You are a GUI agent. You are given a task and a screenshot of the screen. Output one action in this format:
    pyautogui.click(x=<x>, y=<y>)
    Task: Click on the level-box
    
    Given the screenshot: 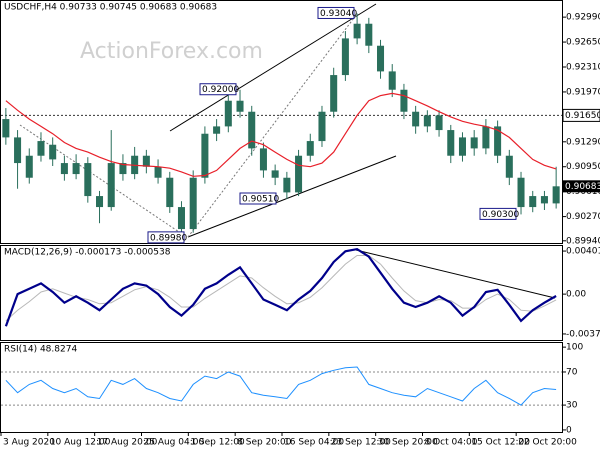 What is the action you would take?
    pyautogui.click(x=581, y=115)
    